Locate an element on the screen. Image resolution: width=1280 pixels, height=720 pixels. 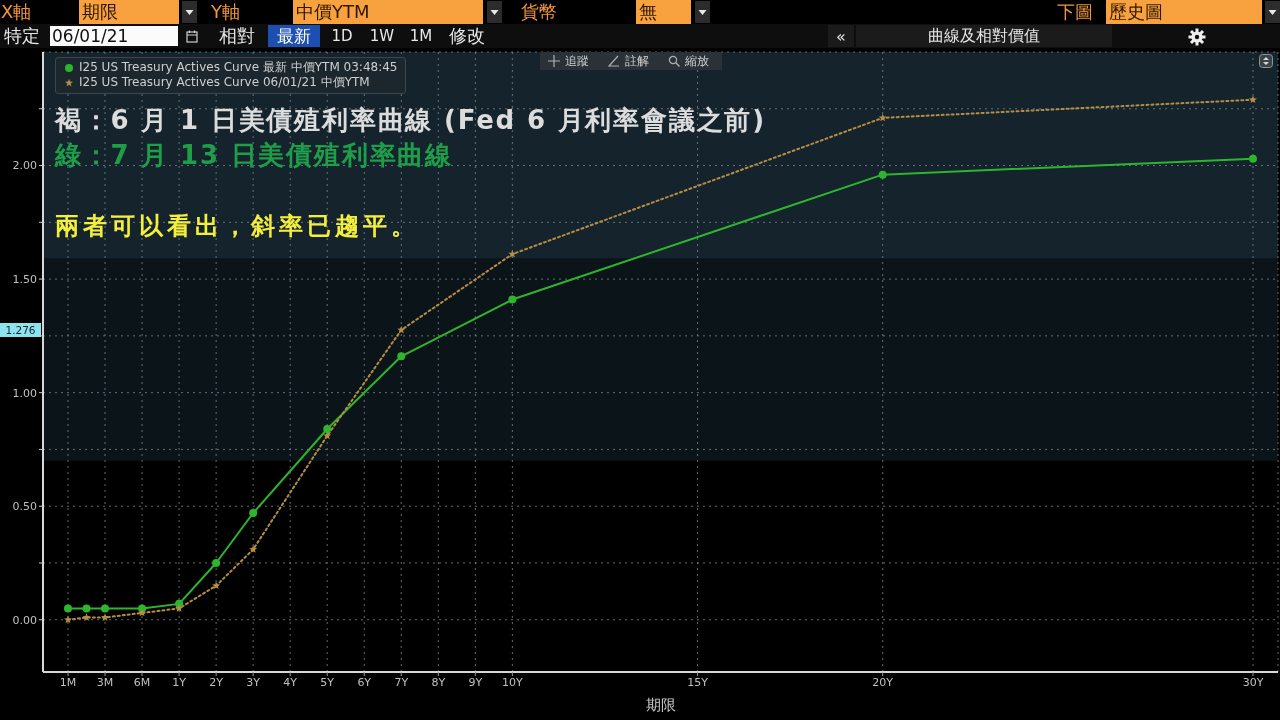
x-tick-label: 3M is located at coordinates (105, 682).